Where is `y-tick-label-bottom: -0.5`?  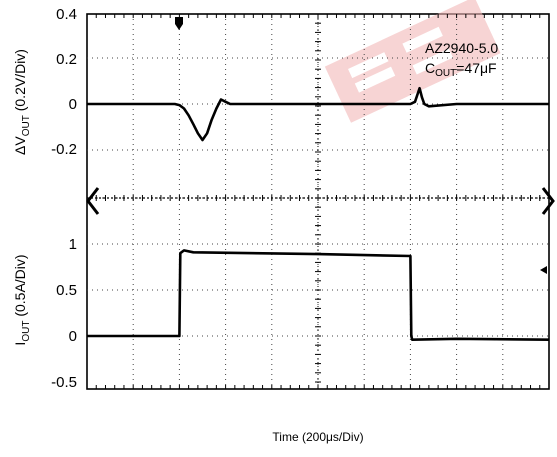
y-tick-label-bottom: -0.5 is located at coordinates (64, 382).